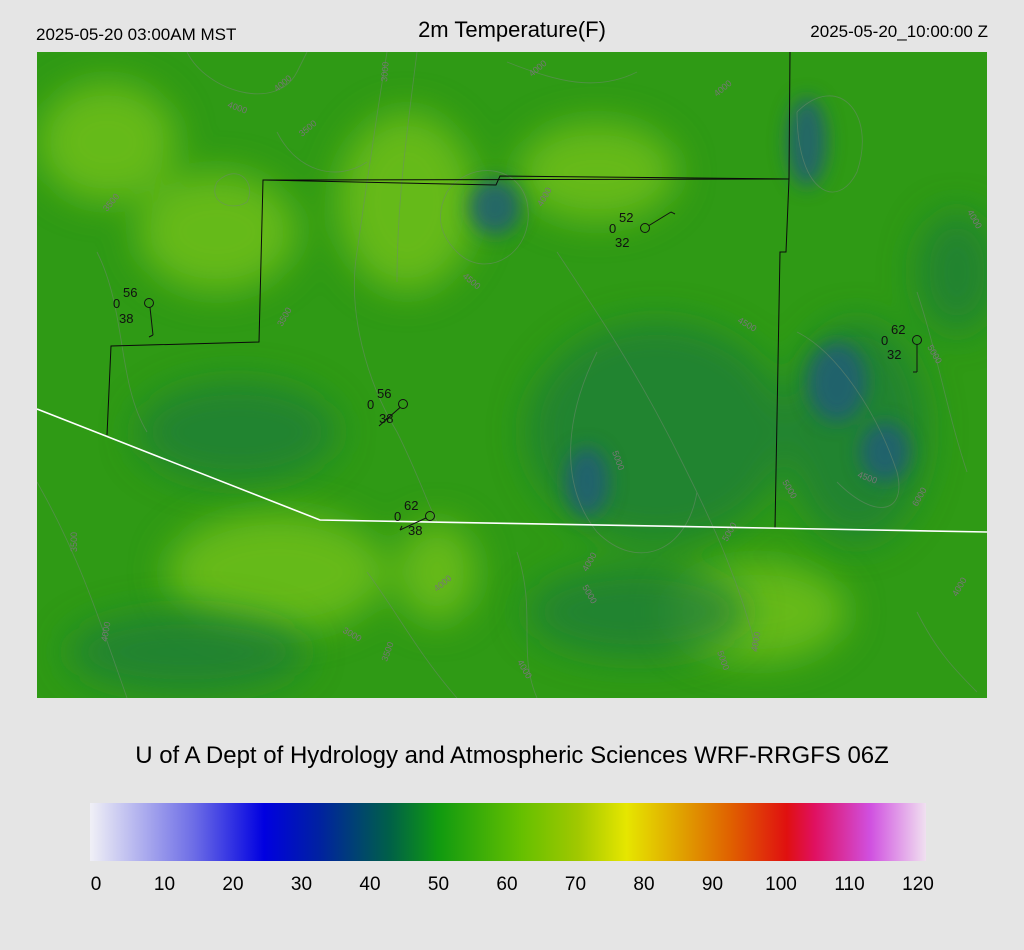  Describe the element at coordinates (642, 230) in the screenshot. I see `station-plot: 52 0 32` at that location.